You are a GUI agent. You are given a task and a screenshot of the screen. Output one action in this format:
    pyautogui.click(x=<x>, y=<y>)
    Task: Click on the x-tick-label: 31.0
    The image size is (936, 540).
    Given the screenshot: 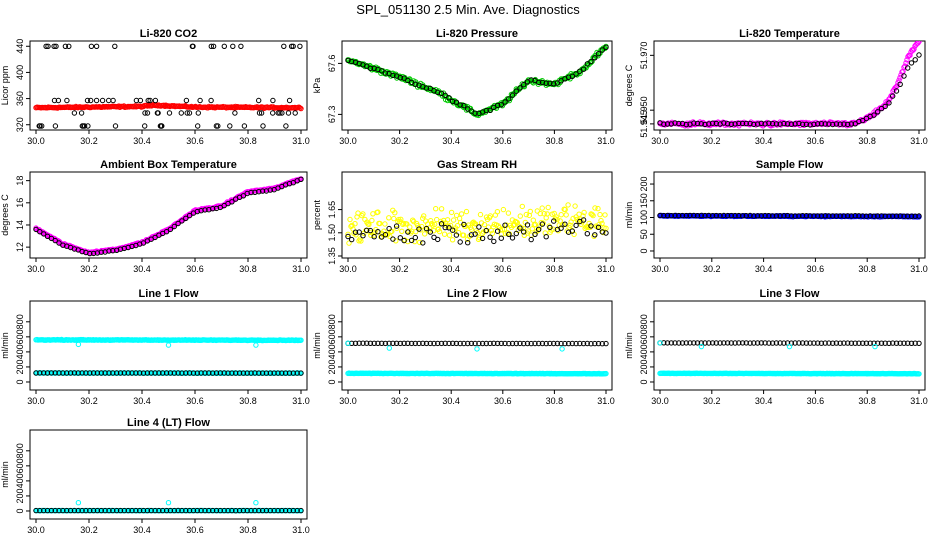 What is the action you would take?
    pyautogui.click(x=301, y=141)
    